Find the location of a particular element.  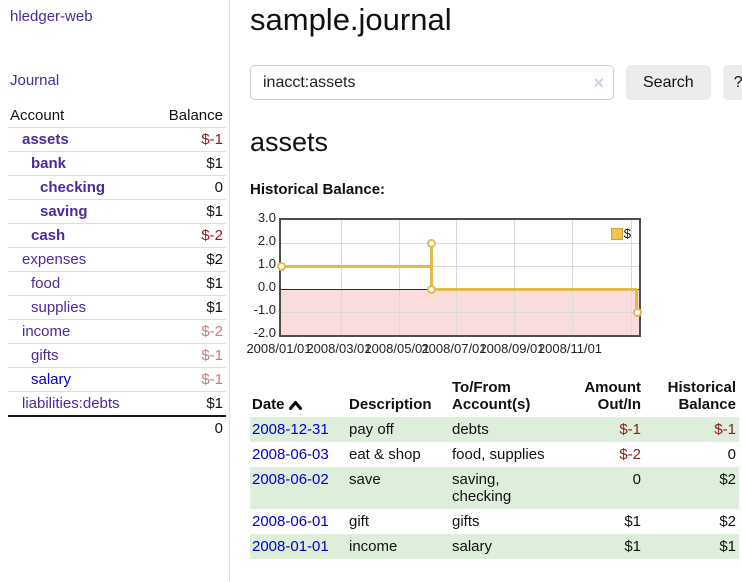

y-tick: -2.0 is located at coordinates (264, 332).